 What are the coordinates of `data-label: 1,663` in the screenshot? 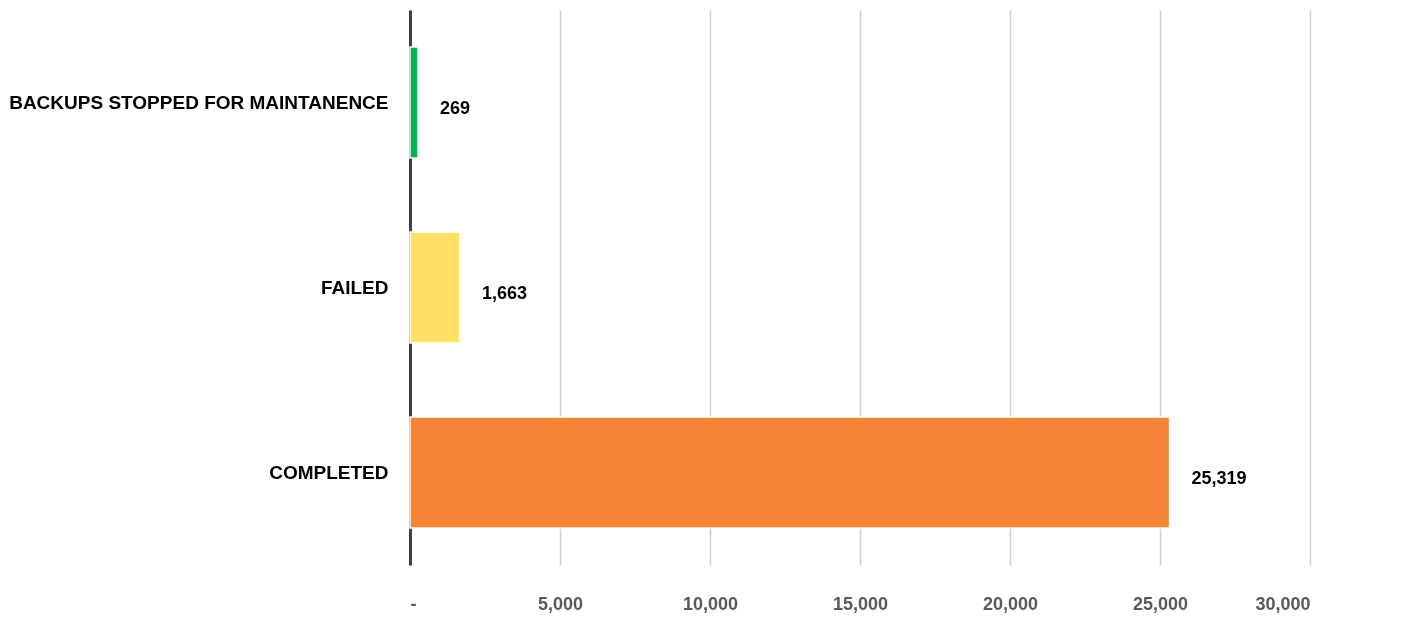 It's located at (504, 292).